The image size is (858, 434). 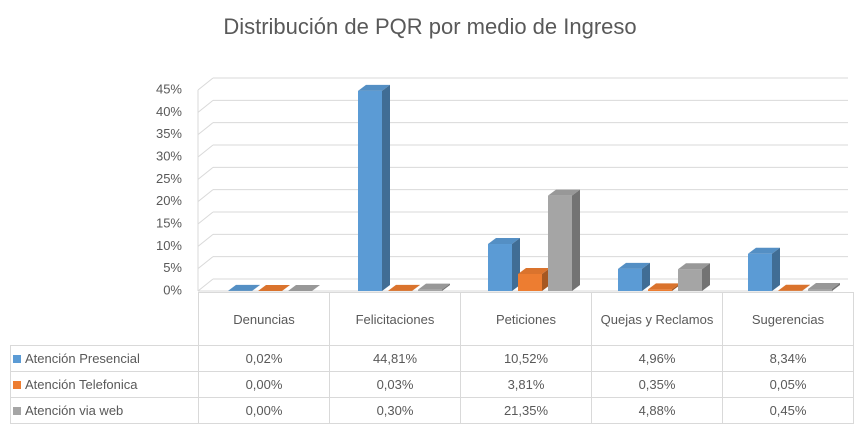 What do you see at coordinates (657, 384) in the screenshot?
I see `value-cell: 0,35%` at bounding box center [657, 384].